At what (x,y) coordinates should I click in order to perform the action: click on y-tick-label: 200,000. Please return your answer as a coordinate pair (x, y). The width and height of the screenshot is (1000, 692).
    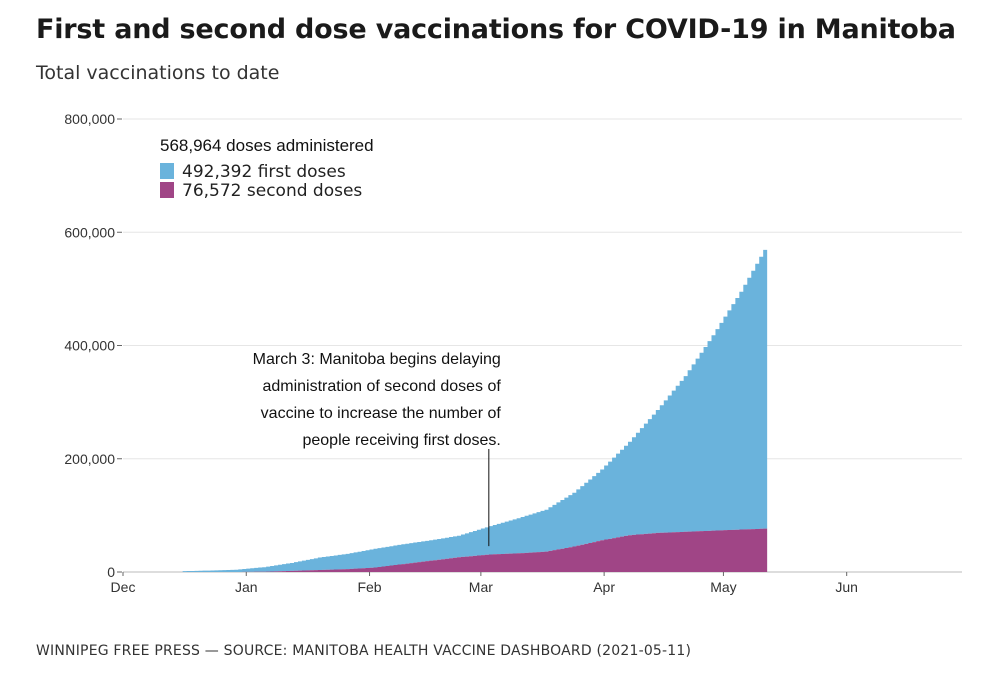
    Looking at the image, I should click on (89, 459).